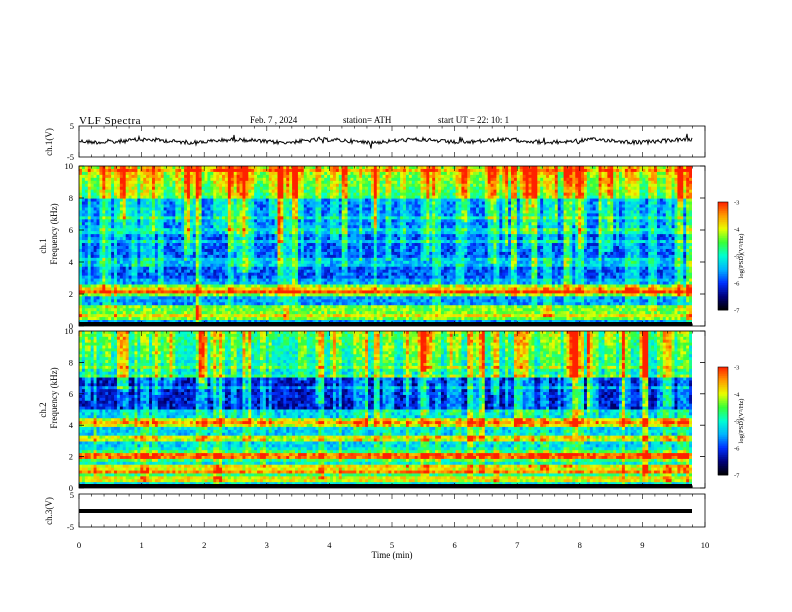 The image size is (792, 612). What do you see at coordinates (71, 425) in the screenshot?
I see `ch2-spectrogram-ytick-label: 4` at bounding box center [71, 425].